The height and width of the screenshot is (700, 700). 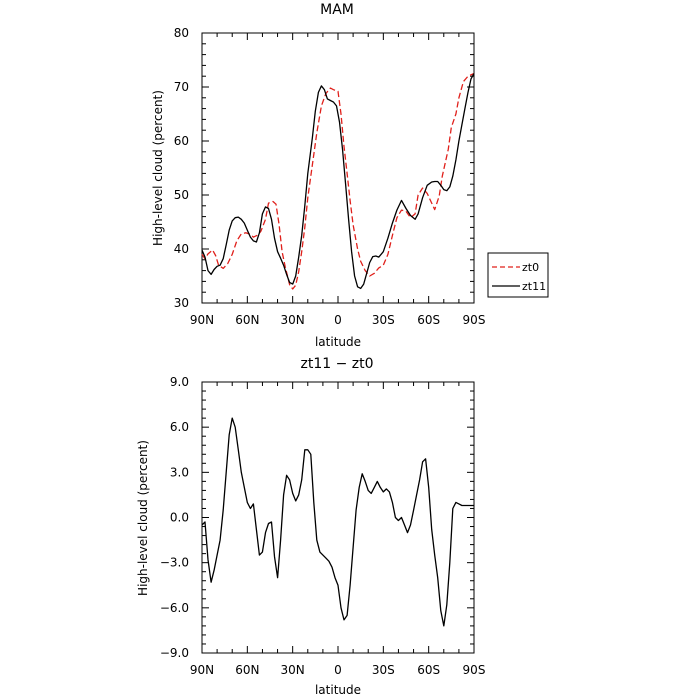 I want to click on bottom-x-tick-label: 30N, so click(x=293, y=670).